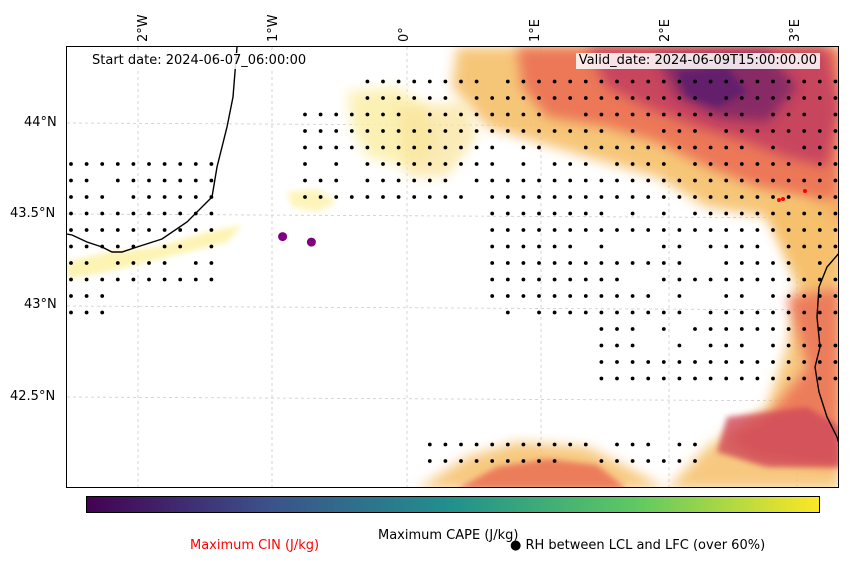 The image size is (850, 565). I want to click on cape-label: Maximum CAPE (J/kg), so click(448, 535).